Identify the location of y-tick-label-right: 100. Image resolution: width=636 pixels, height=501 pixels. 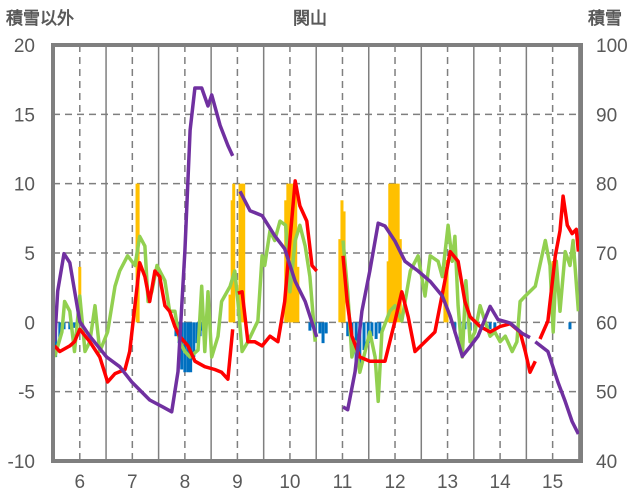
(612, 46).